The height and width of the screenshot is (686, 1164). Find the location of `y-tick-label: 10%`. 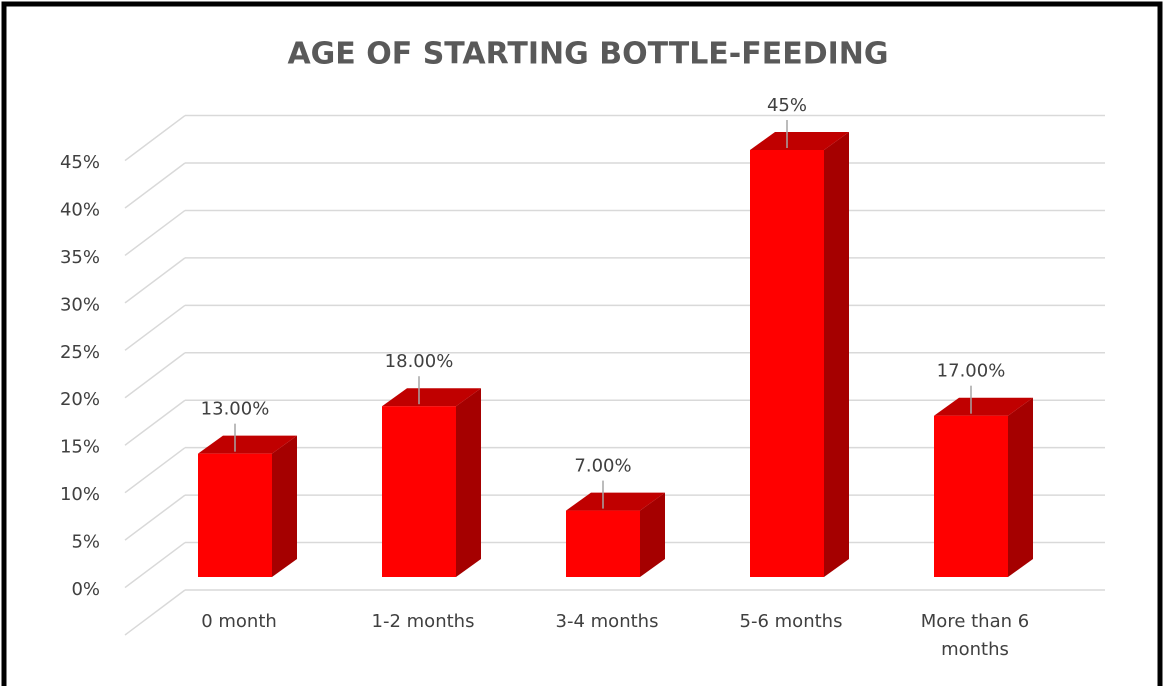

y-tick-label: 10% is located at coordinates (80, 494).